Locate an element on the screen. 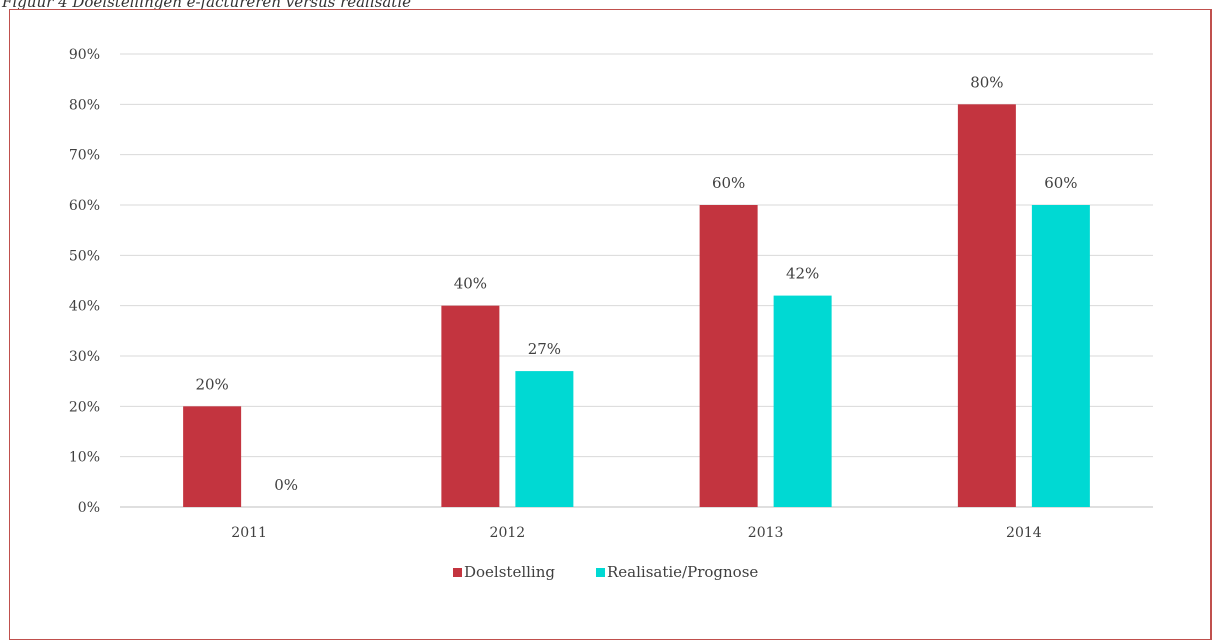 The width and height of the screenshot is (1214, 641). legend-label: Realisatie/Prognose is located at coordinates (682, 572).